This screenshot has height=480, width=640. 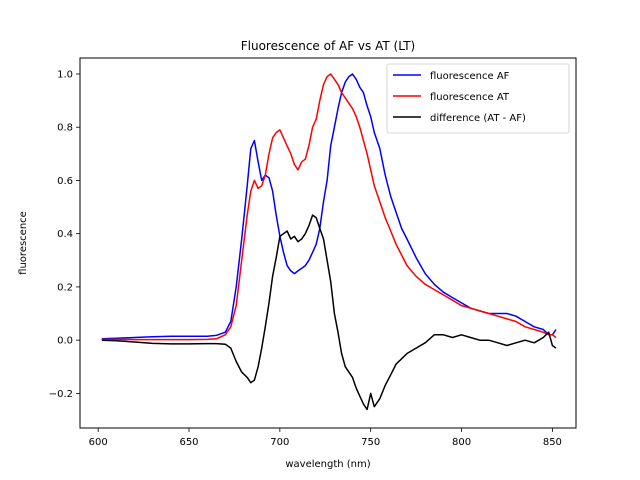 I want to click on x-tick-label: 800, so click(x=461, y=442).